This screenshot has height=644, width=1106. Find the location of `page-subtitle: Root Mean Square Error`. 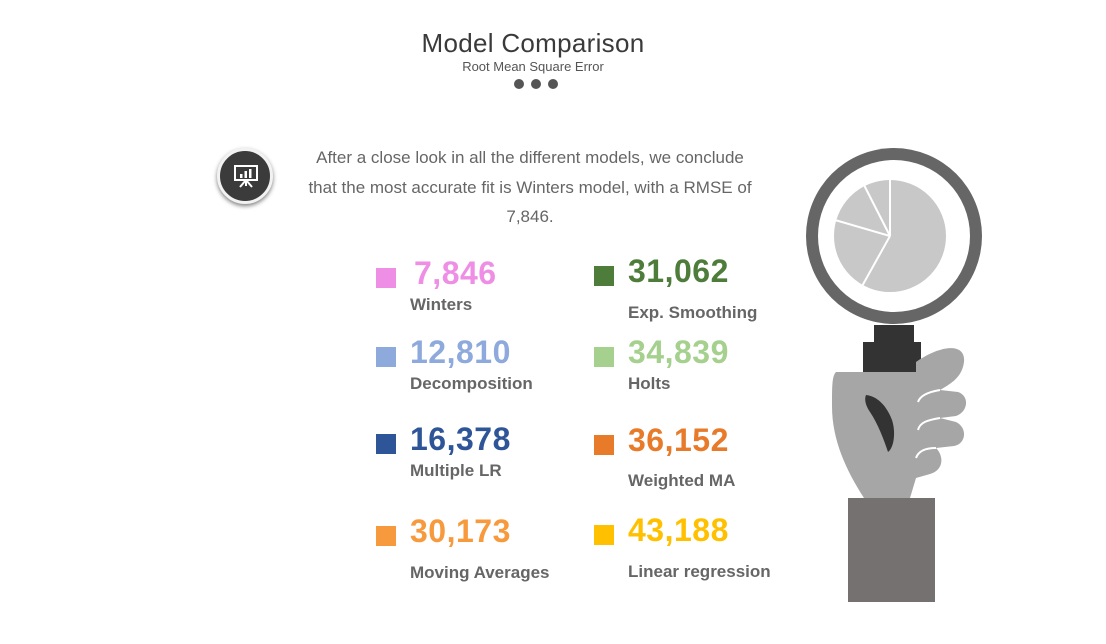

page-subtitle: Root Mean Square Error is located at coordinates (533, 66).